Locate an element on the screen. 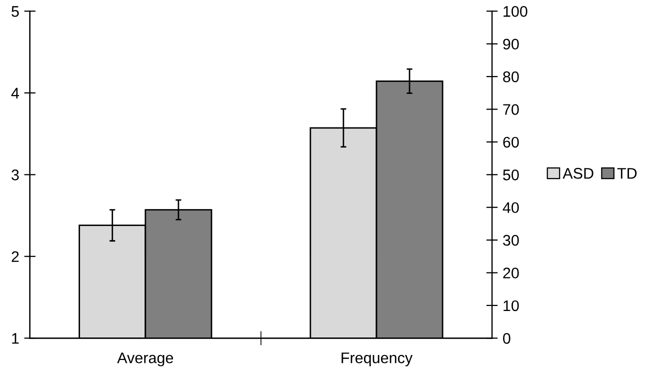 The image size is (664, 372). y2-tick-label: 10 is located at coordinates (511, 306).